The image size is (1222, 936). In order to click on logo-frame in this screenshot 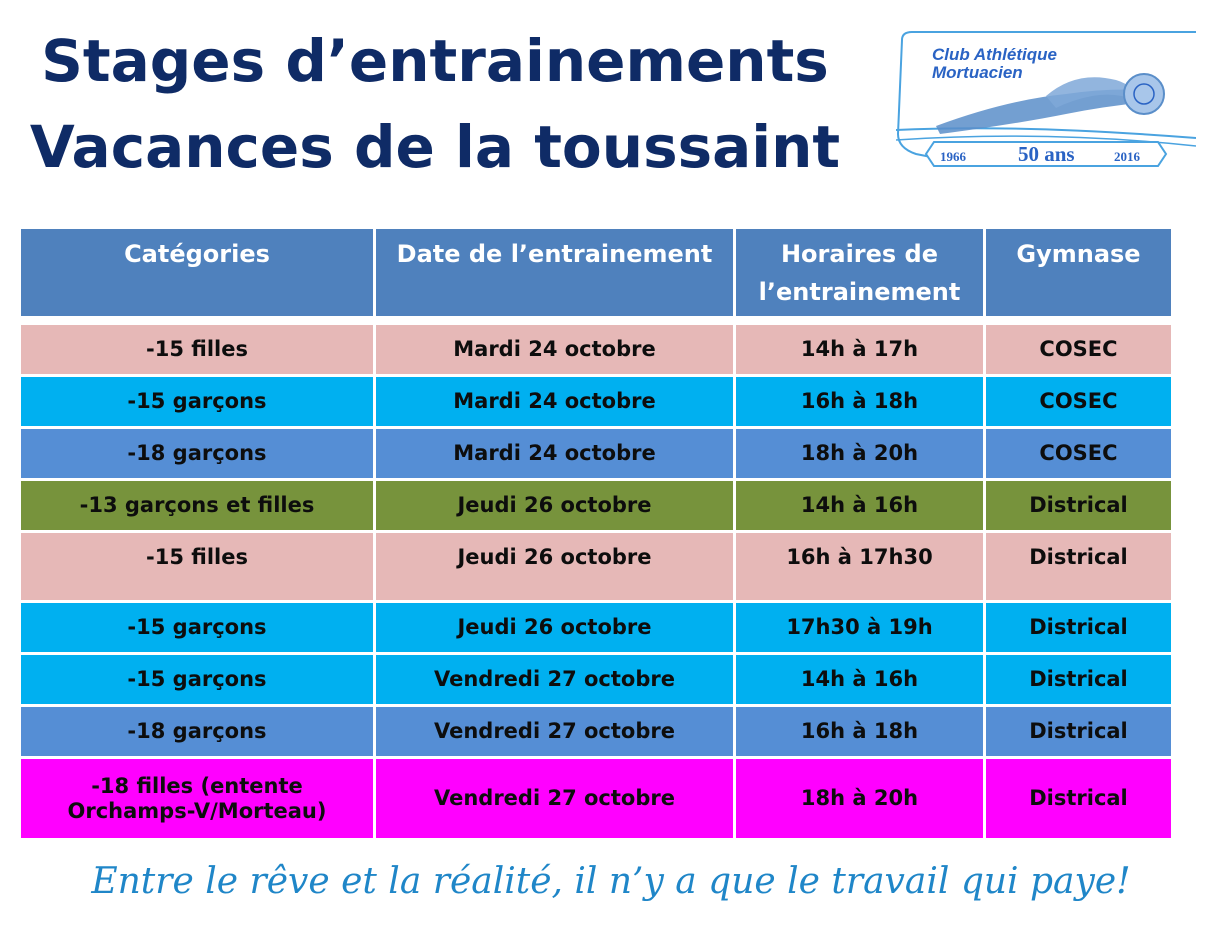, I will do `click(1046, 99)`.